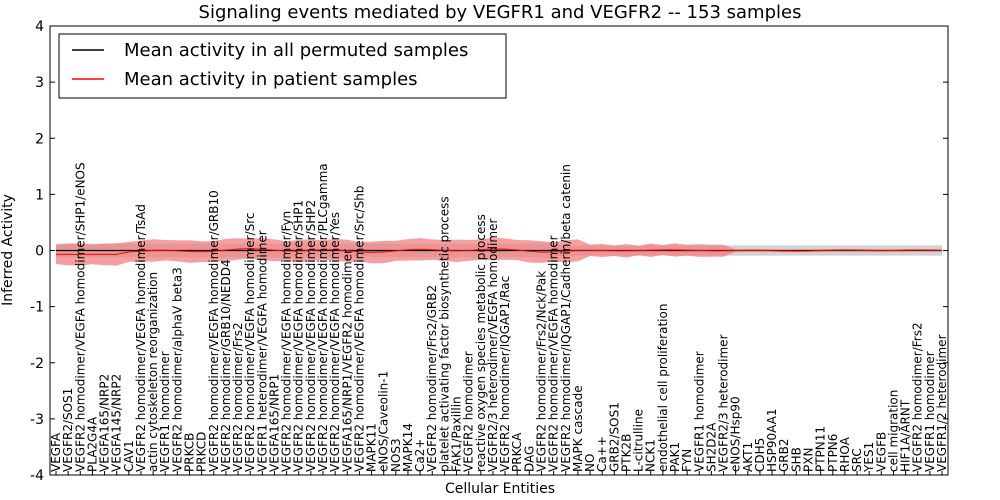 This screenshot has width=1000, height=500. What do you see at coordinates (117, 423) in the screenshot?
I see `x-tick-label: VEGFA145/NRP2` at bounding box center [117, 423].